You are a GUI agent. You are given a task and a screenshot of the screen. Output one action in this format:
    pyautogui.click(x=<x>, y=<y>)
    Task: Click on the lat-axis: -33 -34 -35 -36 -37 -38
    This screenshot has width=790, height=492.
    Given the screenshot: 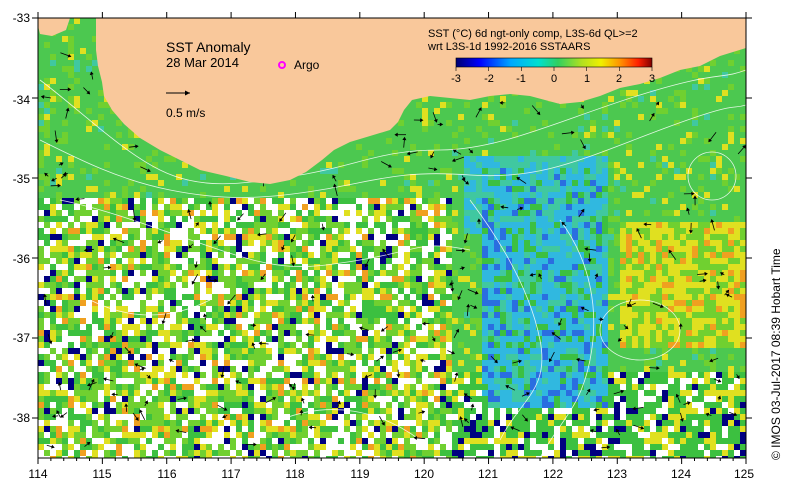 What is the action you would take?
    pyautogui.click(x=22, y=218)
    